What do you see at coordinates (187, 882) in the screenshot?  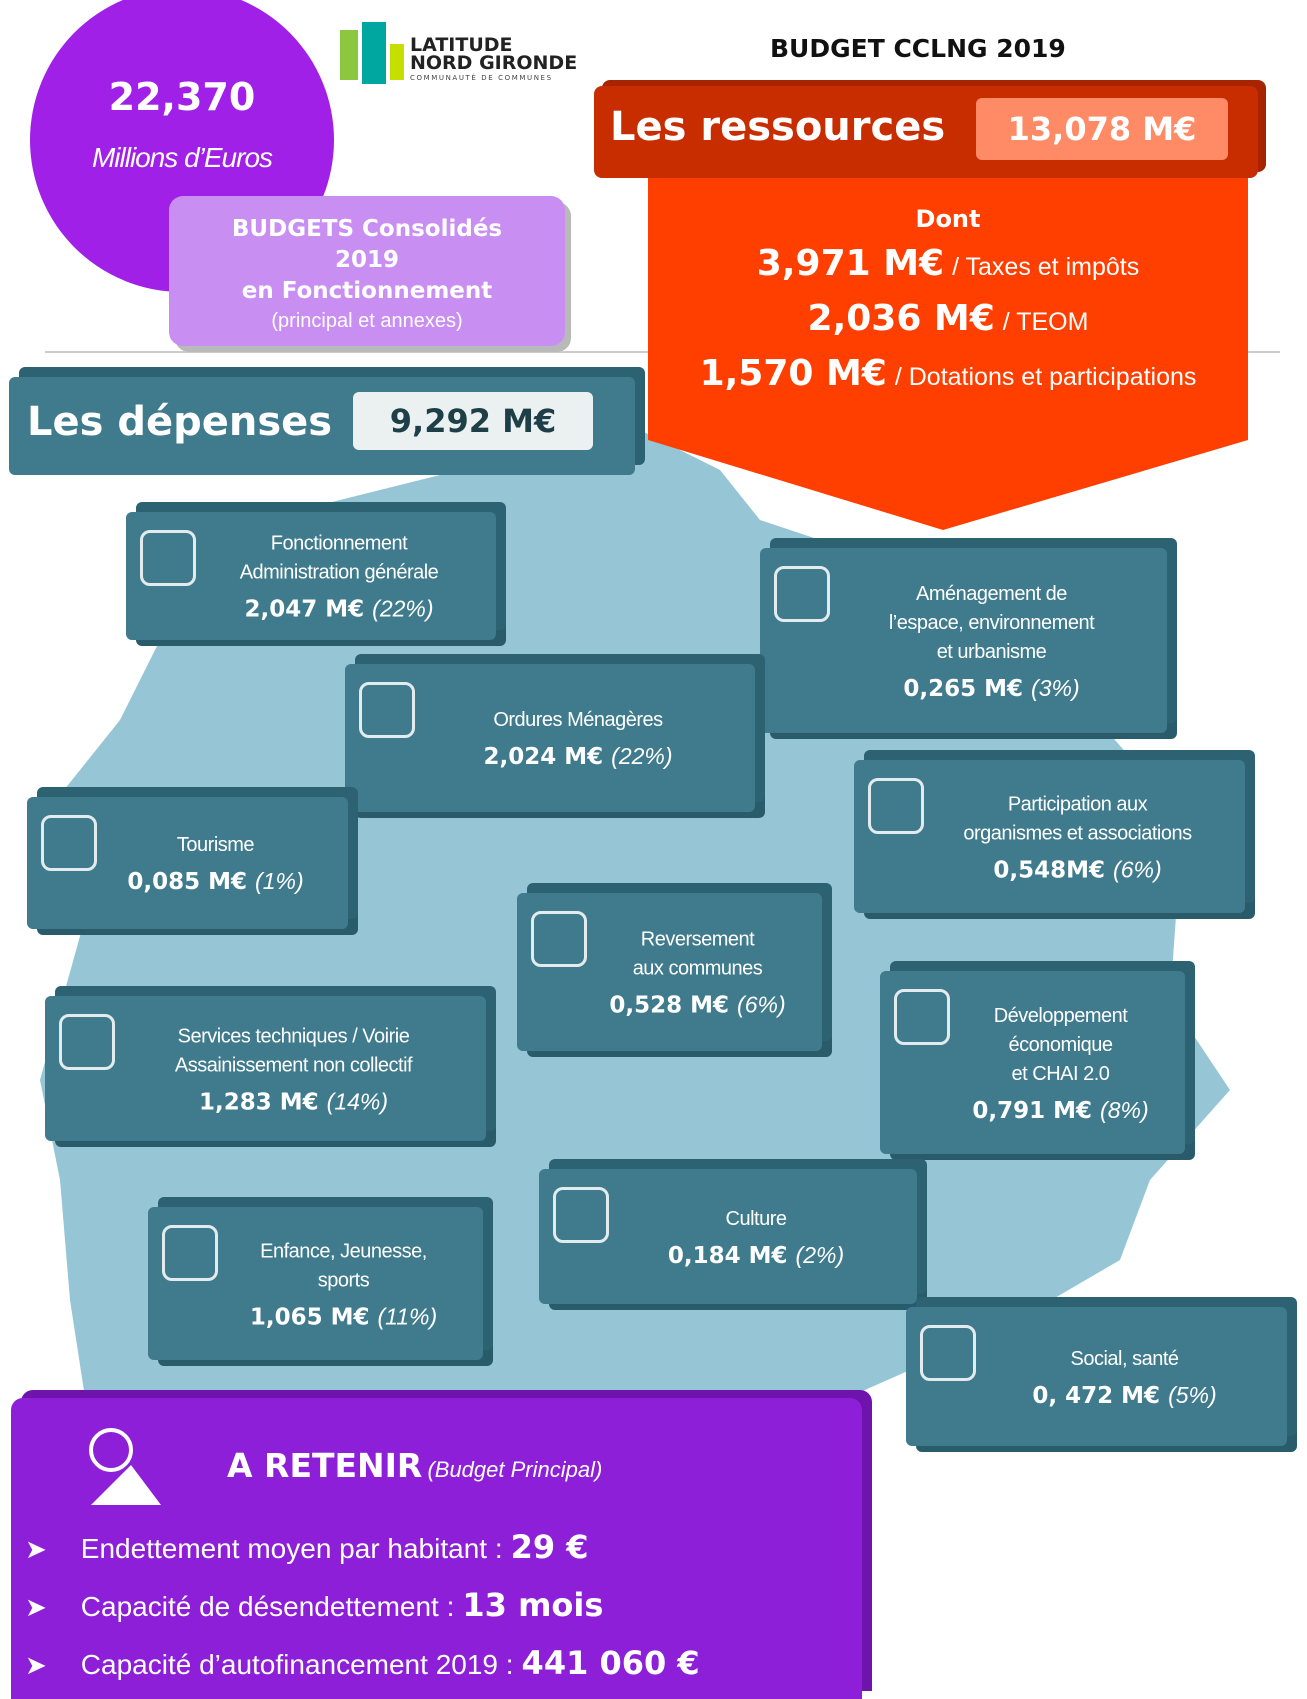 I see `expense-amount: 0,085 M€` at bounding box center [187, 882].